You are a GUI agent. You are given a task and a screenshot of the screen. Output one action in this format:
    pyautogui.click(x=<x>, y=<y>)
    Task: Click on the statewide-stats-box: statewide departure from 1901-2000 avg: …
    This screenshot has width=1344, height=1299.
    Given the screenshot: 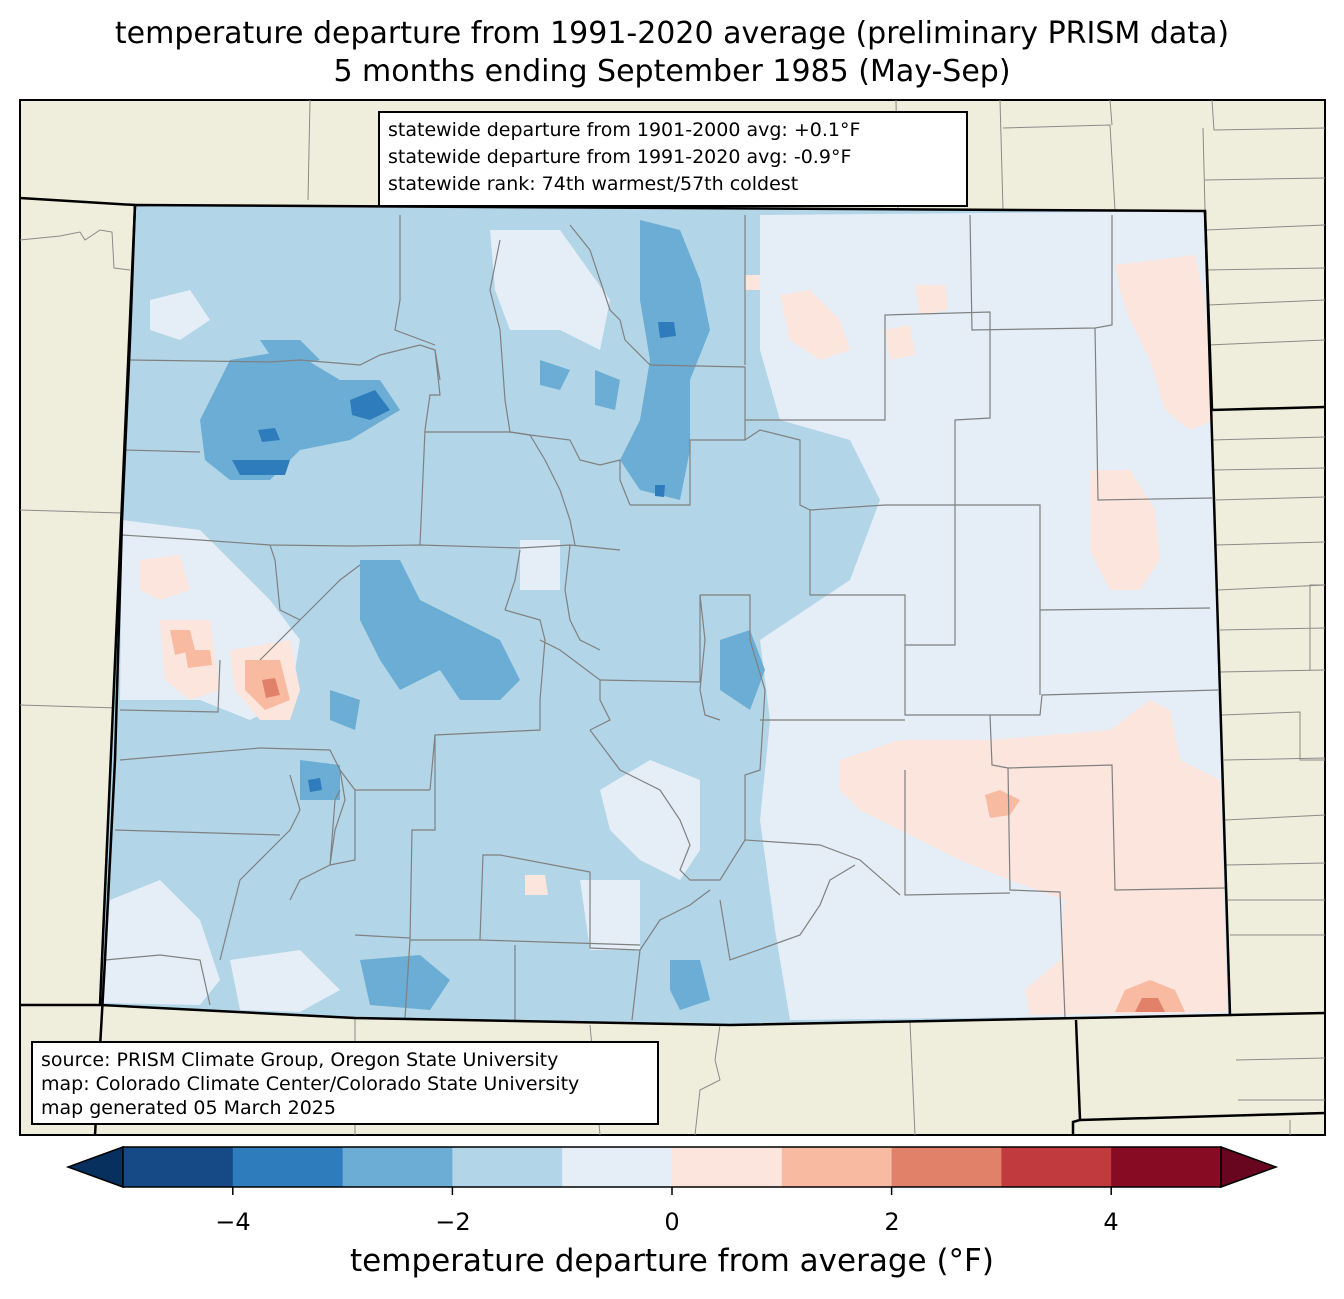 What is the action you would take?
    pyautogui.click(x=673, y=159)
    